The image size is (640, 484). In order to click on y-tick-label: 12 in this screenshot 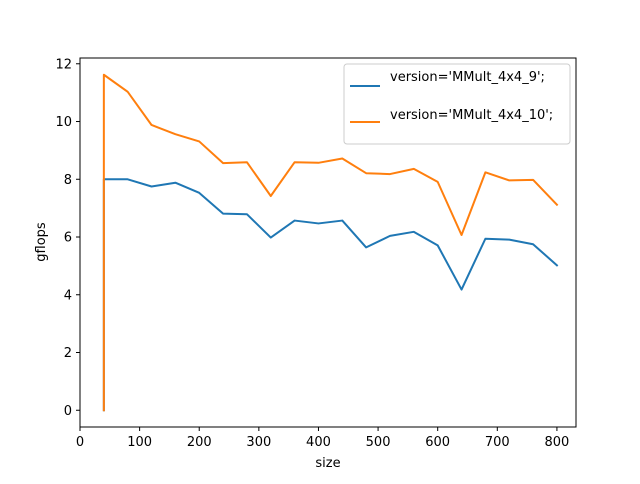, I will do `click(63, 64)`.